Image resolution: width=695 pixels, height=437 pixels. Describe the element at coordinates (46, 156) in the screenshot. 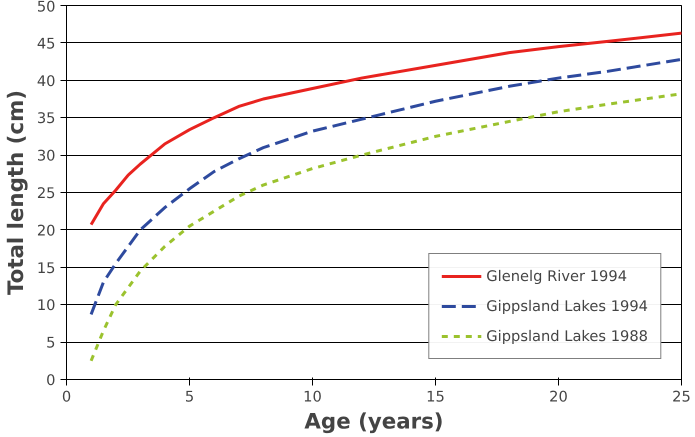

I see `y-tick-label: 30` at that location.